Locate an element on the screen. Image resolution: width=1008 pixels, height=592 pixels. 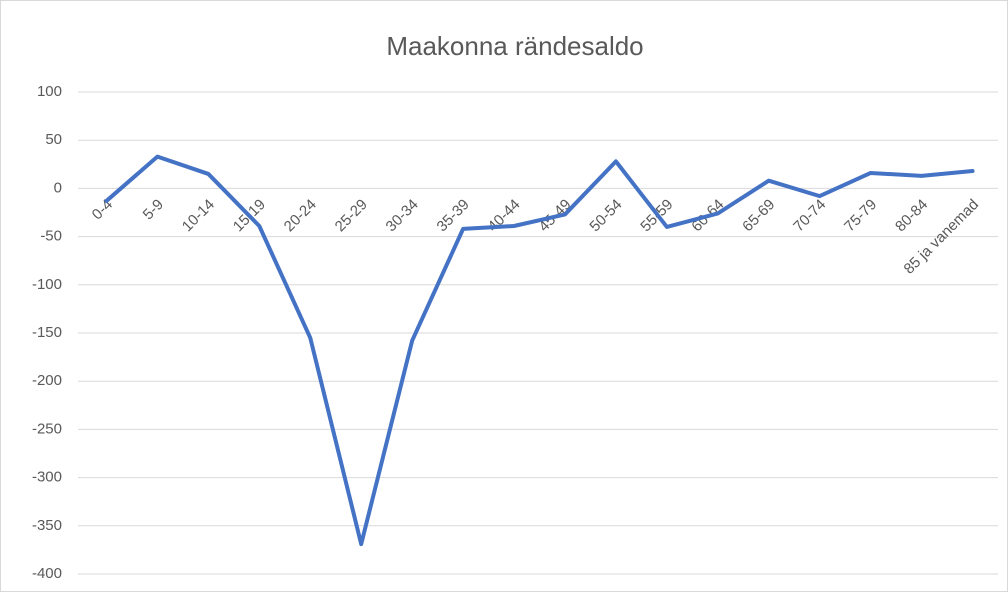
y-tick-label: 50 is located at coordinates (53, 139).